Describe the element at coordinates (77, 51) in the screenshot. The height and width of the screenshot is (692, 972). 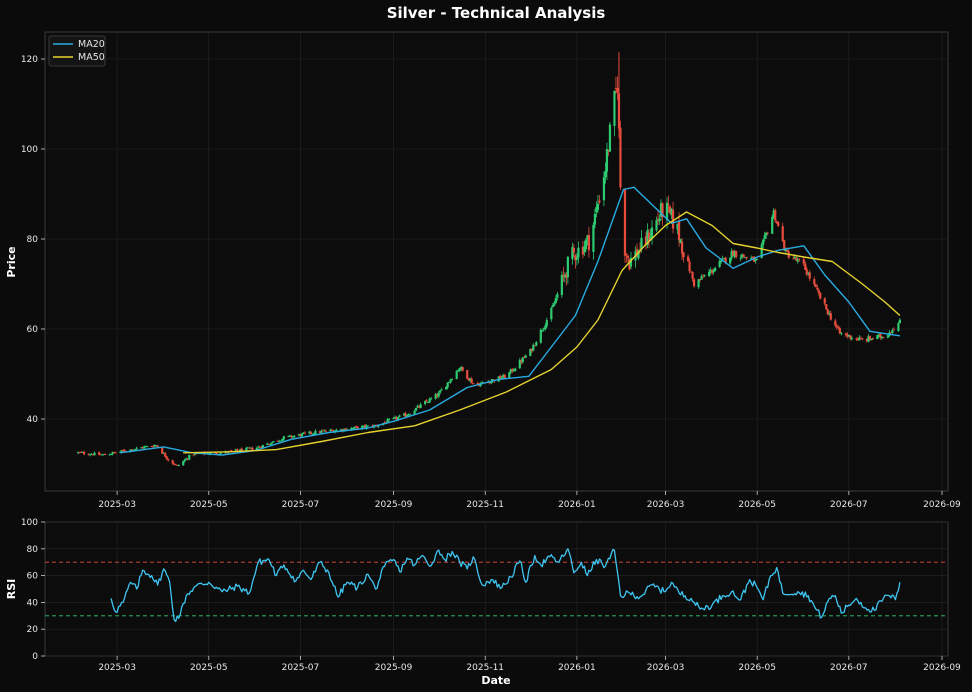
I see `legend: MA20 MA50` at that location.